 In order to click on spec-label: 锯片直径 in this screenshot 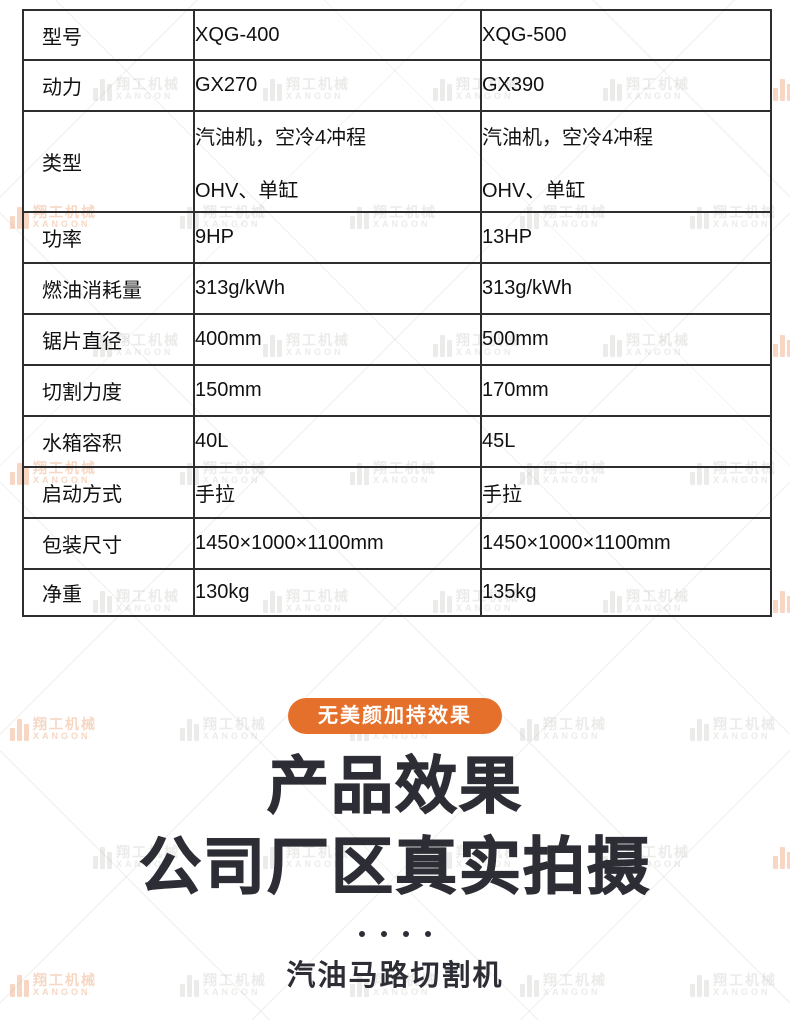, I will do `click(108, 339)`.